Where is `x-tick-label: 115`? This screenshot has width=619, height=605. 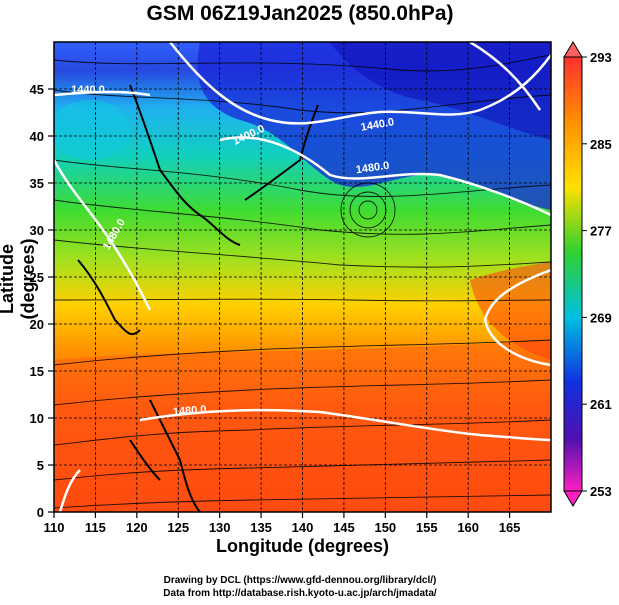 x-tick-label: 115 is located at coordinates (95, 527).